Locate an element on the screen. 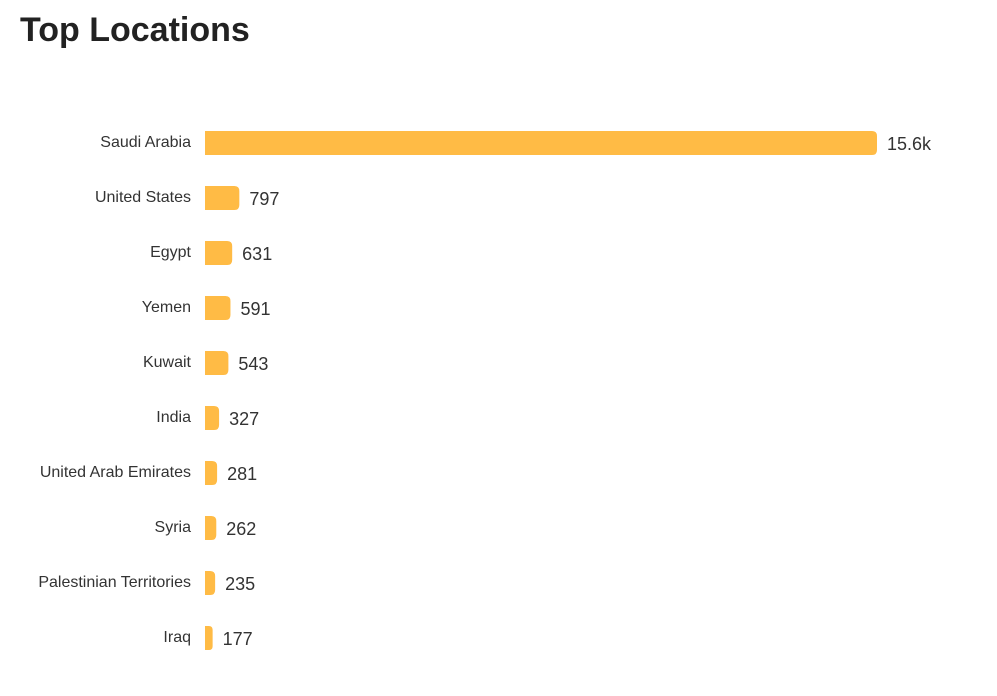 The image size is (997, 696). category-label: Syria is located at coordinates (173, 527).